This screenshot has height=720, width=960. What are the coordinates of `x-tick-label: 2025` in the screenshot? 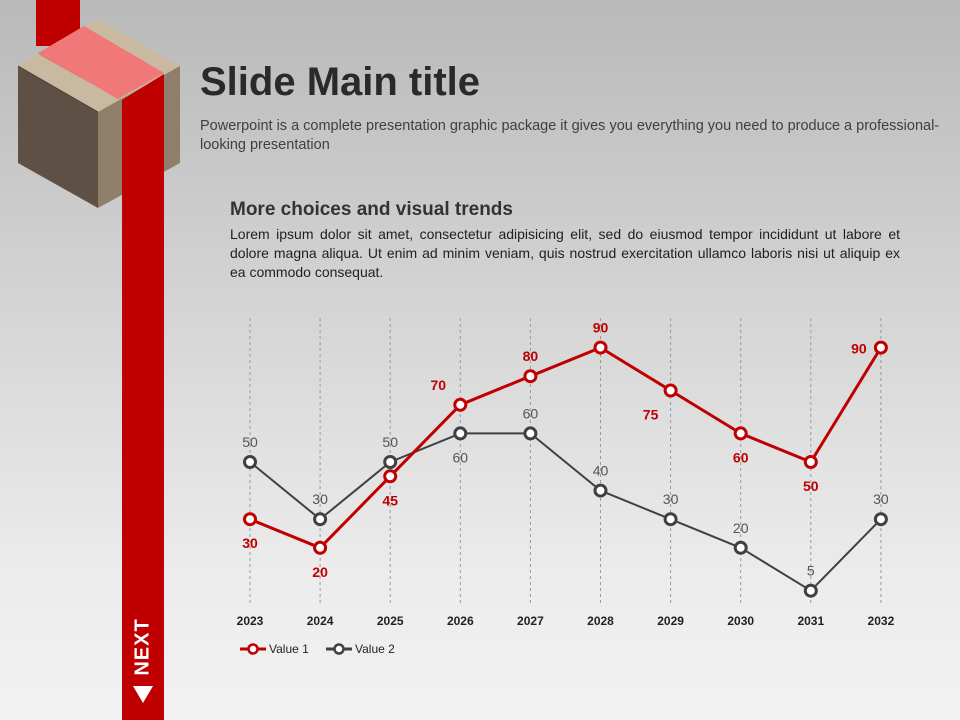 It's located at (390, 621).